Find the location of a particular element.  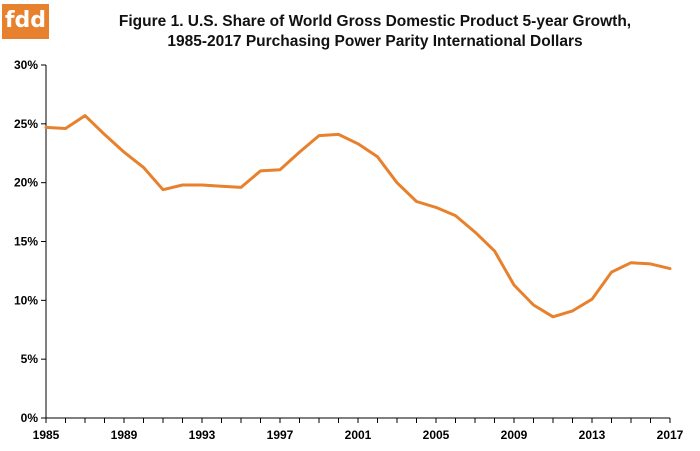

x-tick-label: 2013 is located at coordinates (592, 435).